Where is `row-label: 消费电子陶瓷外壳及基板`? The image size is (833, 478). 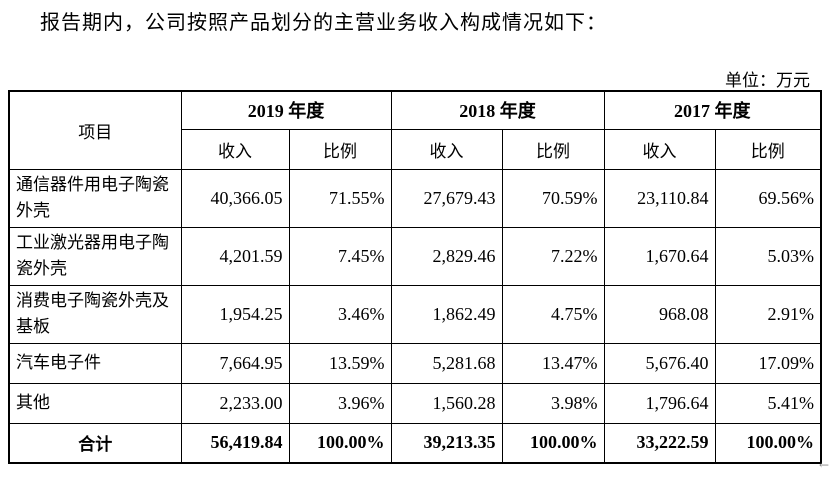 row-label: 消费电子陶瓷外壳及基板 is located at coordinates (95, 314).